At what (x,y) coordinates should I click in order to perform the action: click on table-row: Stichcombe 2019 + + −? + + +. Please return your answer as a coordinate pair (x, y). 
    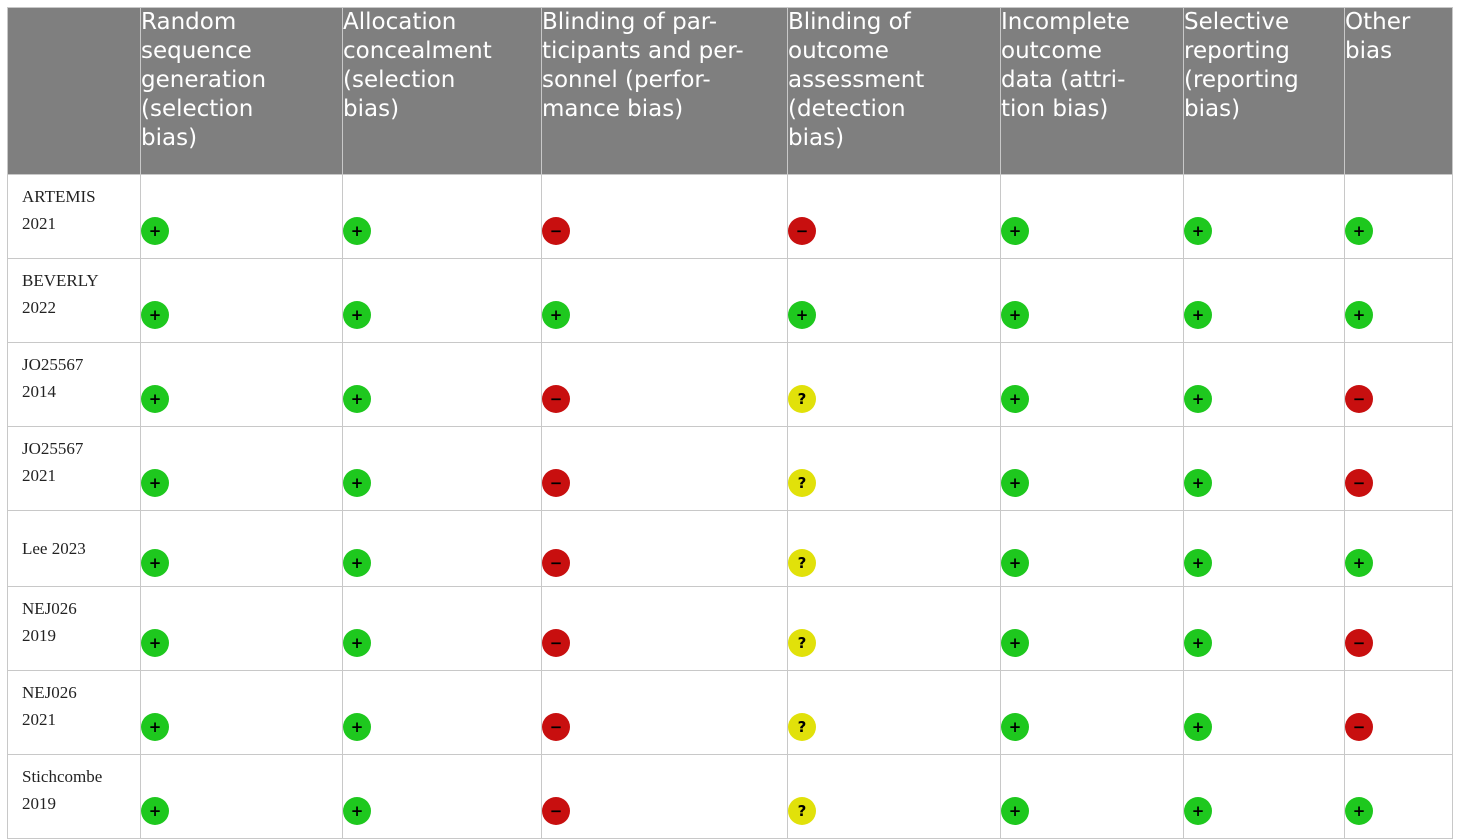
    Looking at the image, I should click on (730, 796).